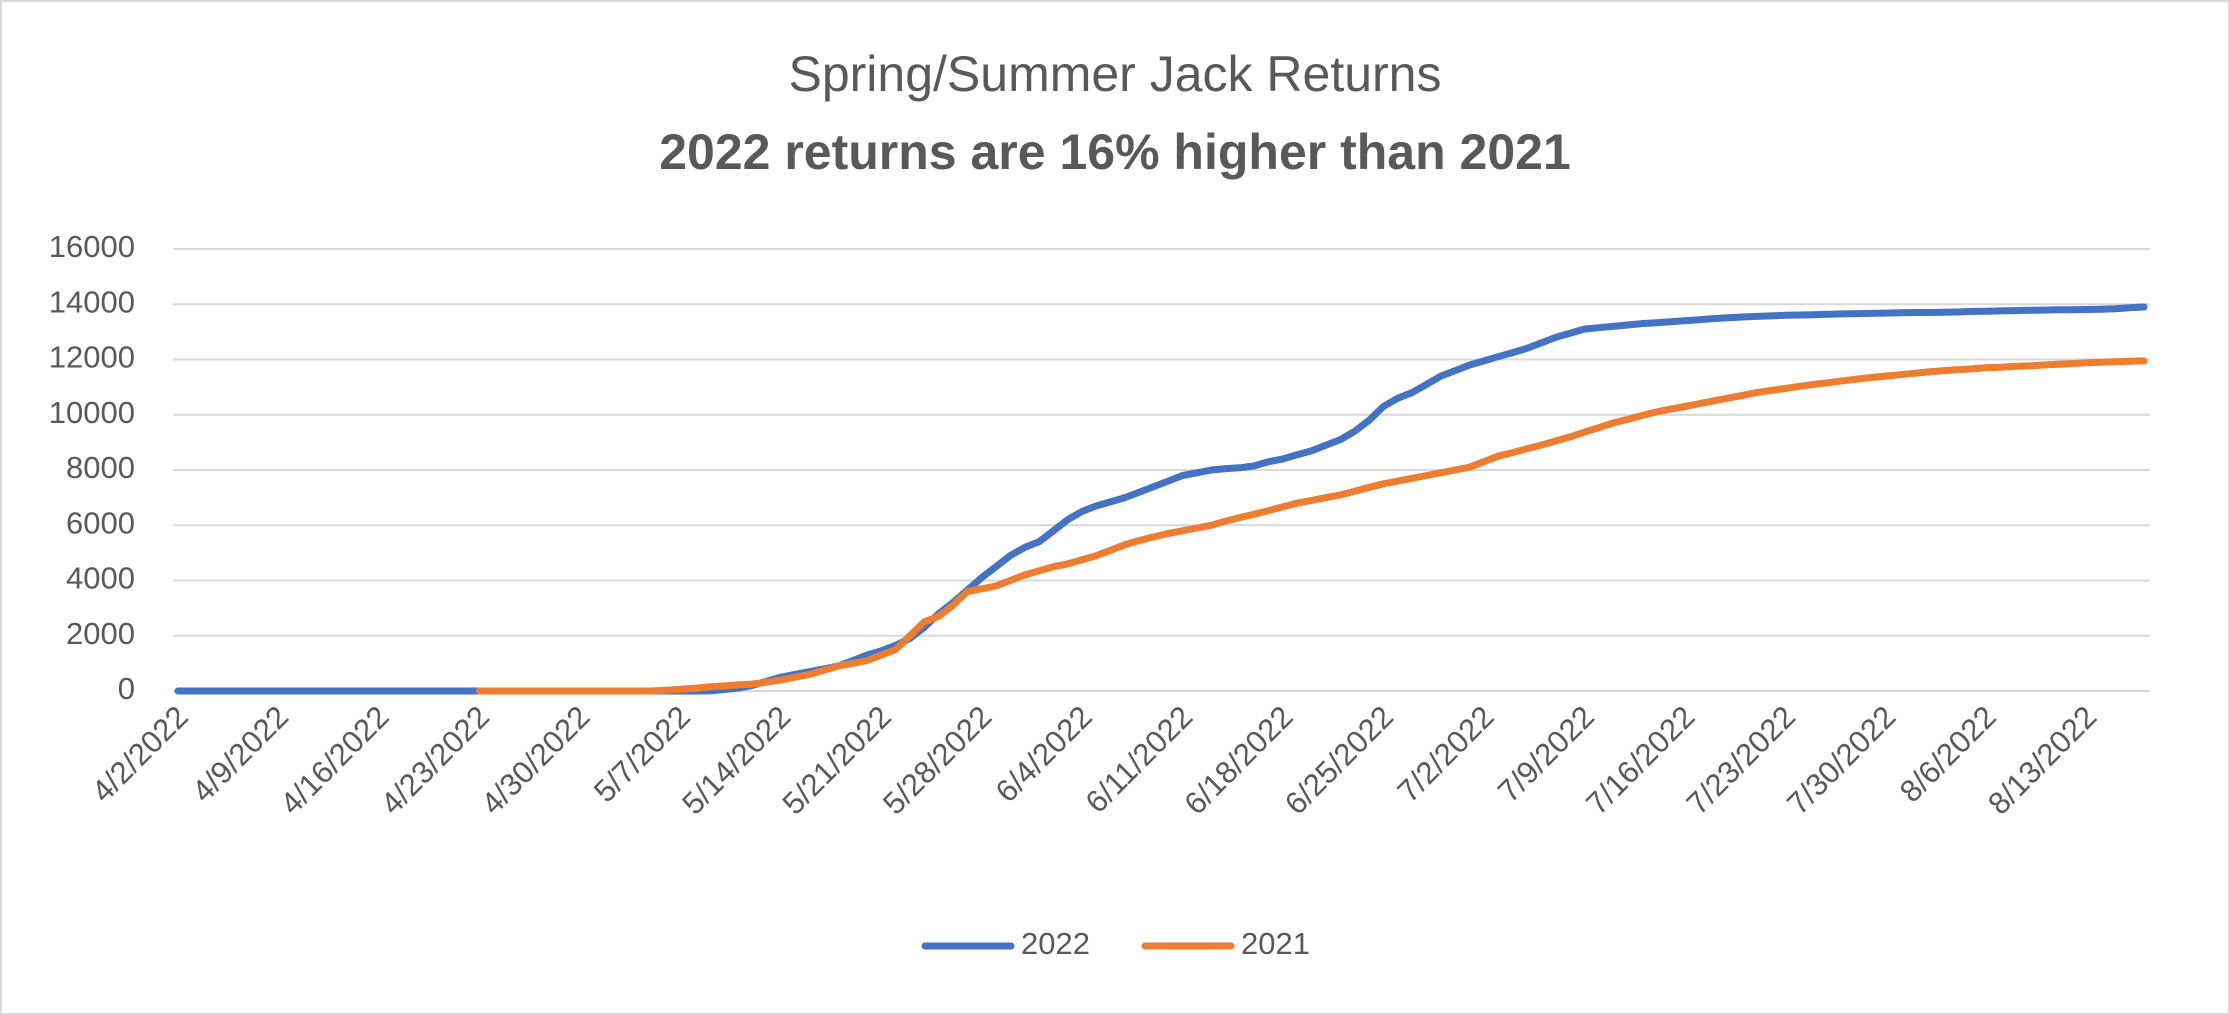  Describe the element at coordinates (1055, 943) in the screenshot. I see `legend-label: 2022` at that location.